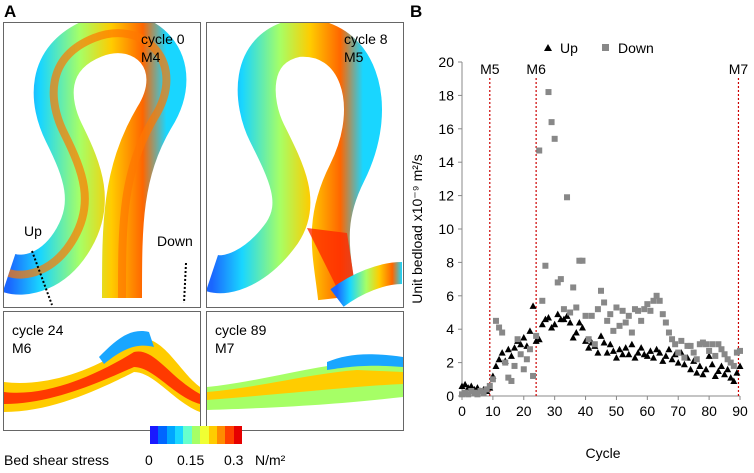 The width and height of the screenshot is (754, 473). I want to click on map-model-label: M4, so click(151, 57).